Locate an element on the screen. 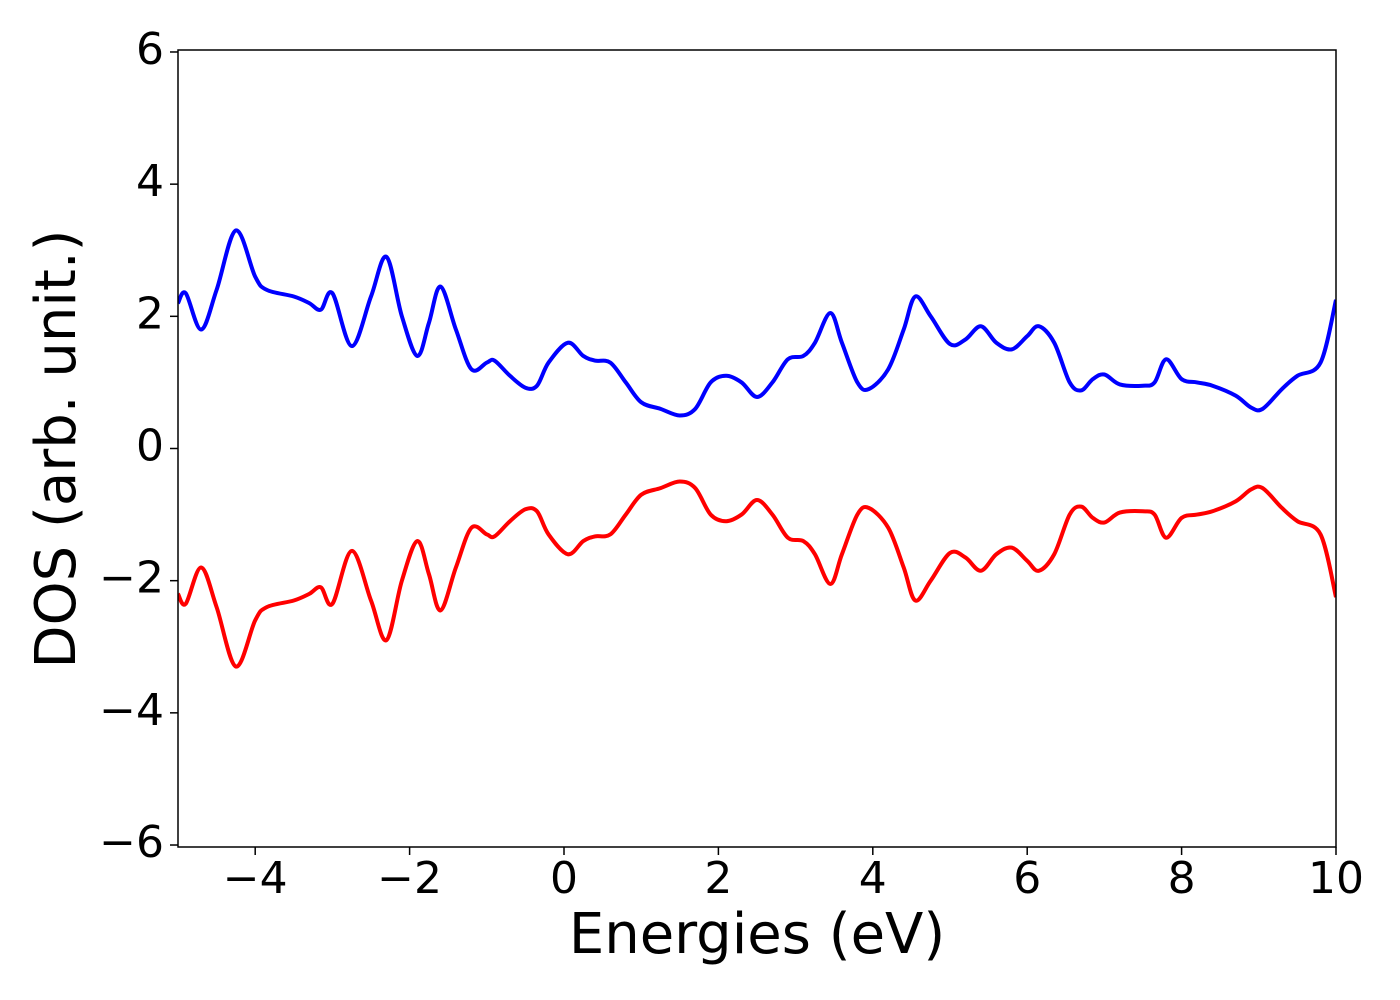  y-tick-label: −6 is located at coordinates (131, 842).